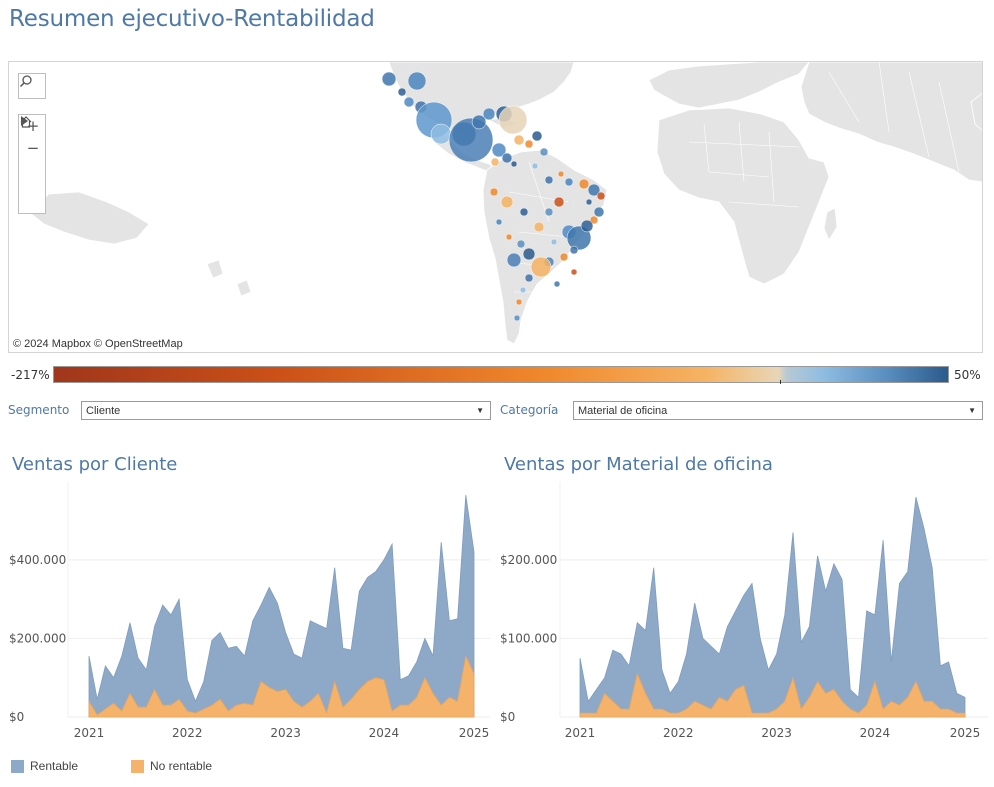  Describe the element at coordinates (528, 638) in the screenshot. I see `y-tick-label: $100.000` at that location.